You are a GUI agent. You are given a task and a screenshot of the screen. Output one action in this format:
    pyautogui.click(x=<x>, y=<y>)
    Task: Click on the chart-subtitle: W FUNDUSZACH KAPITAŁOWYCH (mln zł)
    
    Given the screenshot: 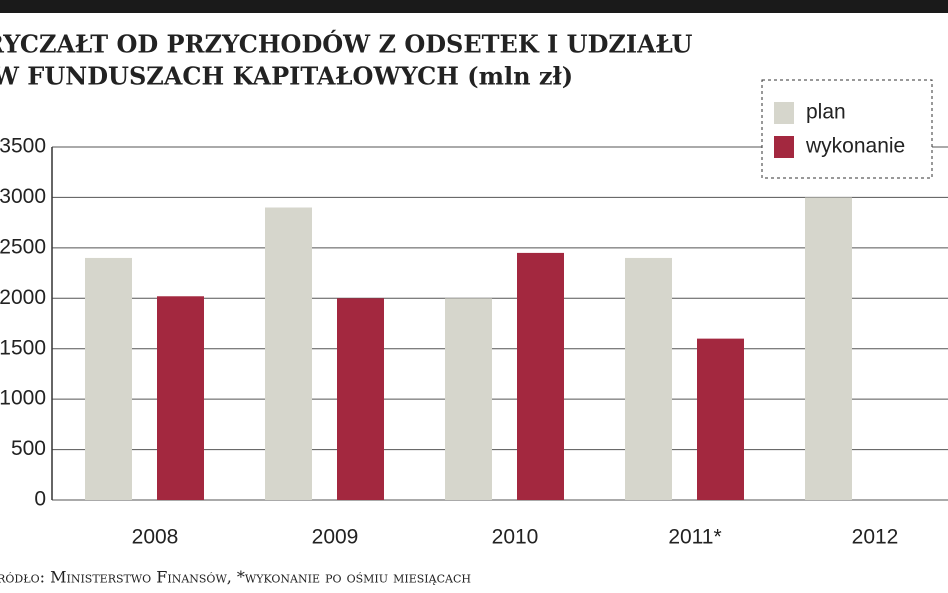 What is the action you would take?
    pyautogui.click(x=286, y=76)
    